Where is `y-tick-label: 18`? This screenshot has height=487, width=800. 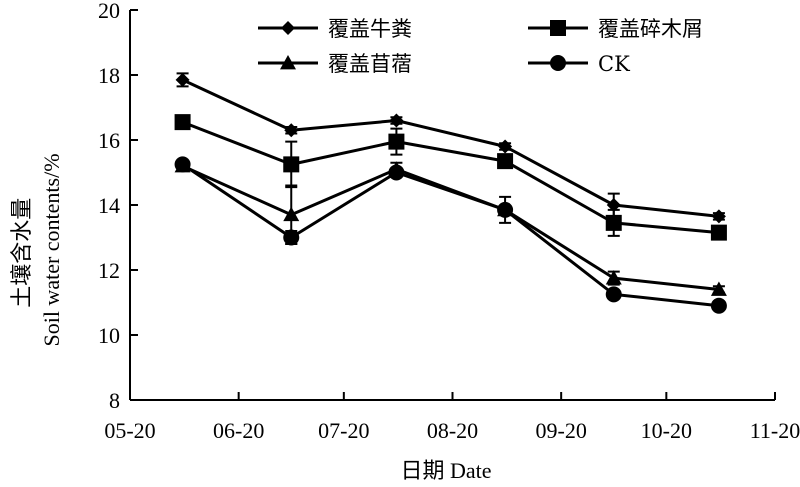
y-tick-label: 18 is located at coordinates (109, 75).